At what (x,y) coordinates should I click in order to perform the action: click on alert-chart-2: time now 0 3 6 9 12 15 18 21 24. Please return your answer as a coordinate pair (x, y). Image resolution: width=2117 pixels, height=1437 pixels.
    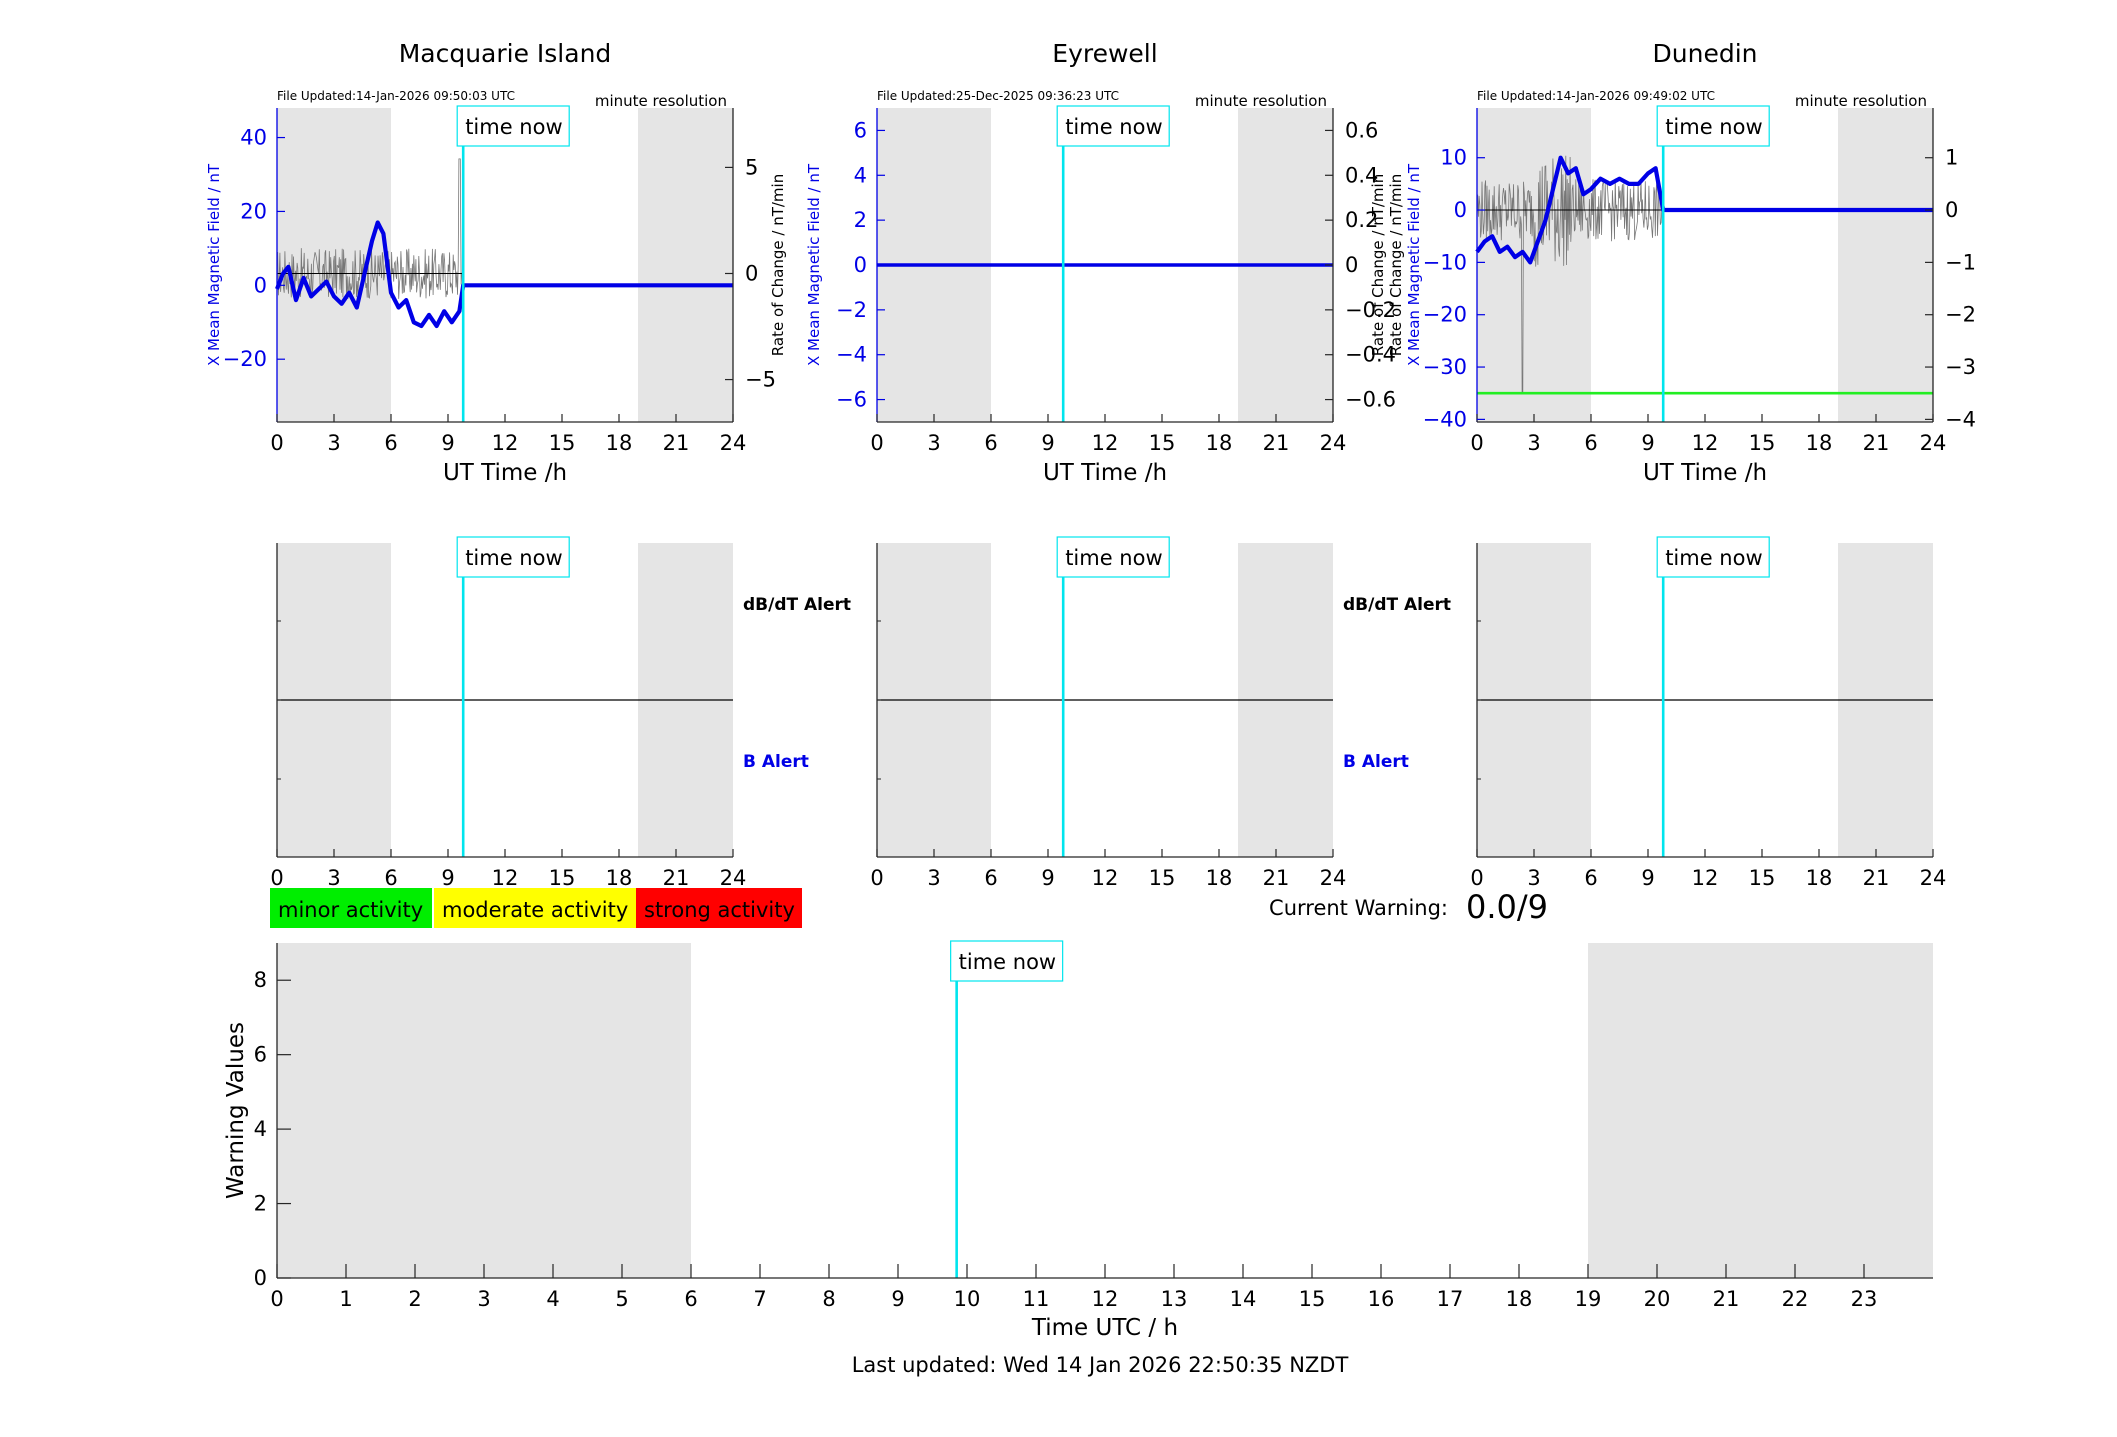
    Looking at the image, I should click on (1708, 713).